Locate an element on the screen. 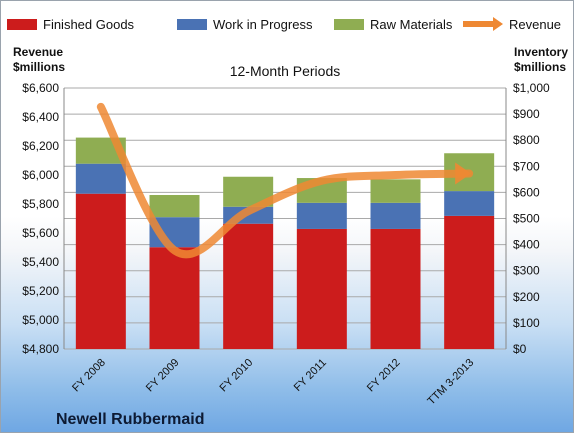 Image resolution: width=574 pixels, height=433 pixels. category-label: FY 2010 is located at coordinates (237, 376).